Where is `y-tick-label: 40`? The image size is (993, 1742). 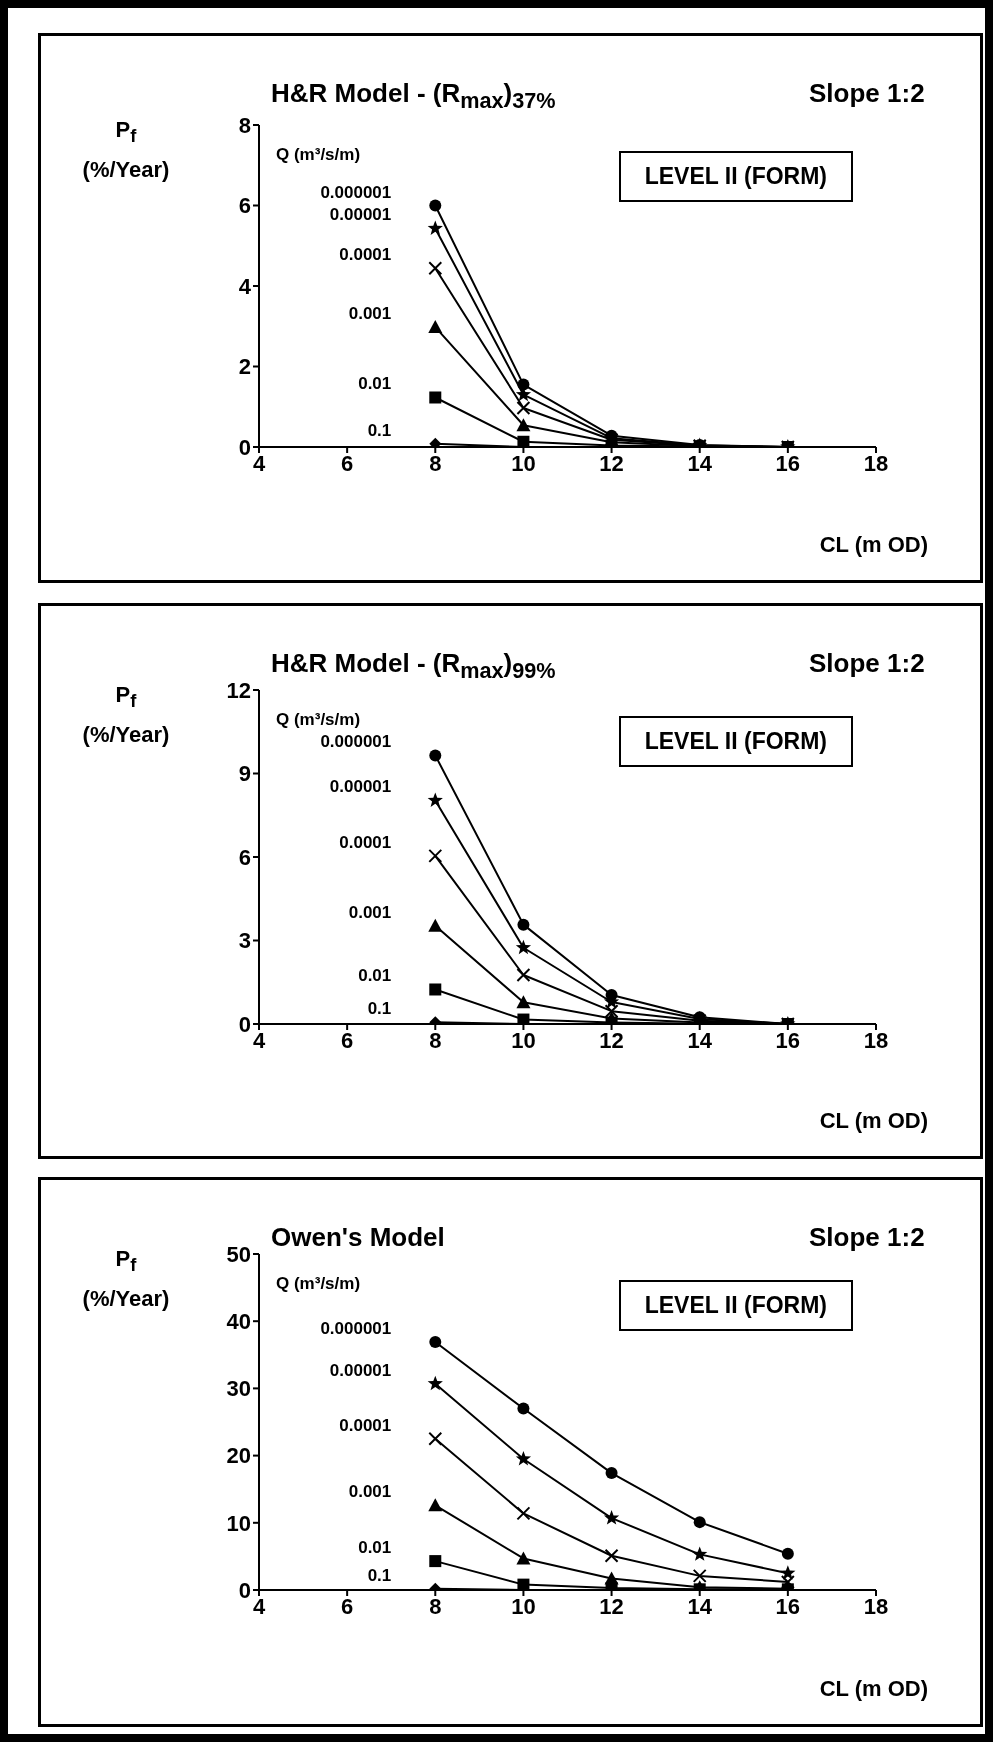
y-tick-label: 40 is located at coordinates (238, 1322).